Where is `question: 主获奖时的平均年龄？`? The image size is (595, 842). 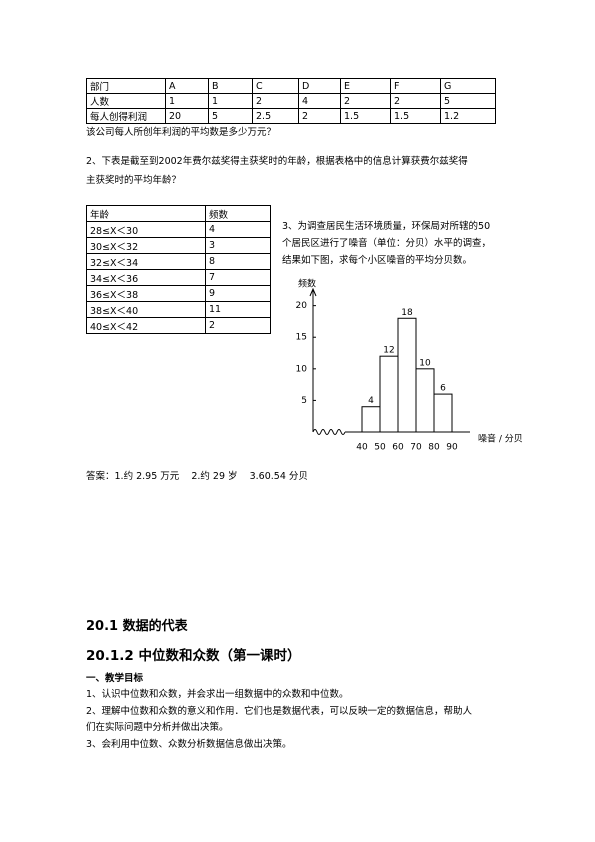 question: 主获奖时的平均年龄？ is located at coordinates (134, 180).